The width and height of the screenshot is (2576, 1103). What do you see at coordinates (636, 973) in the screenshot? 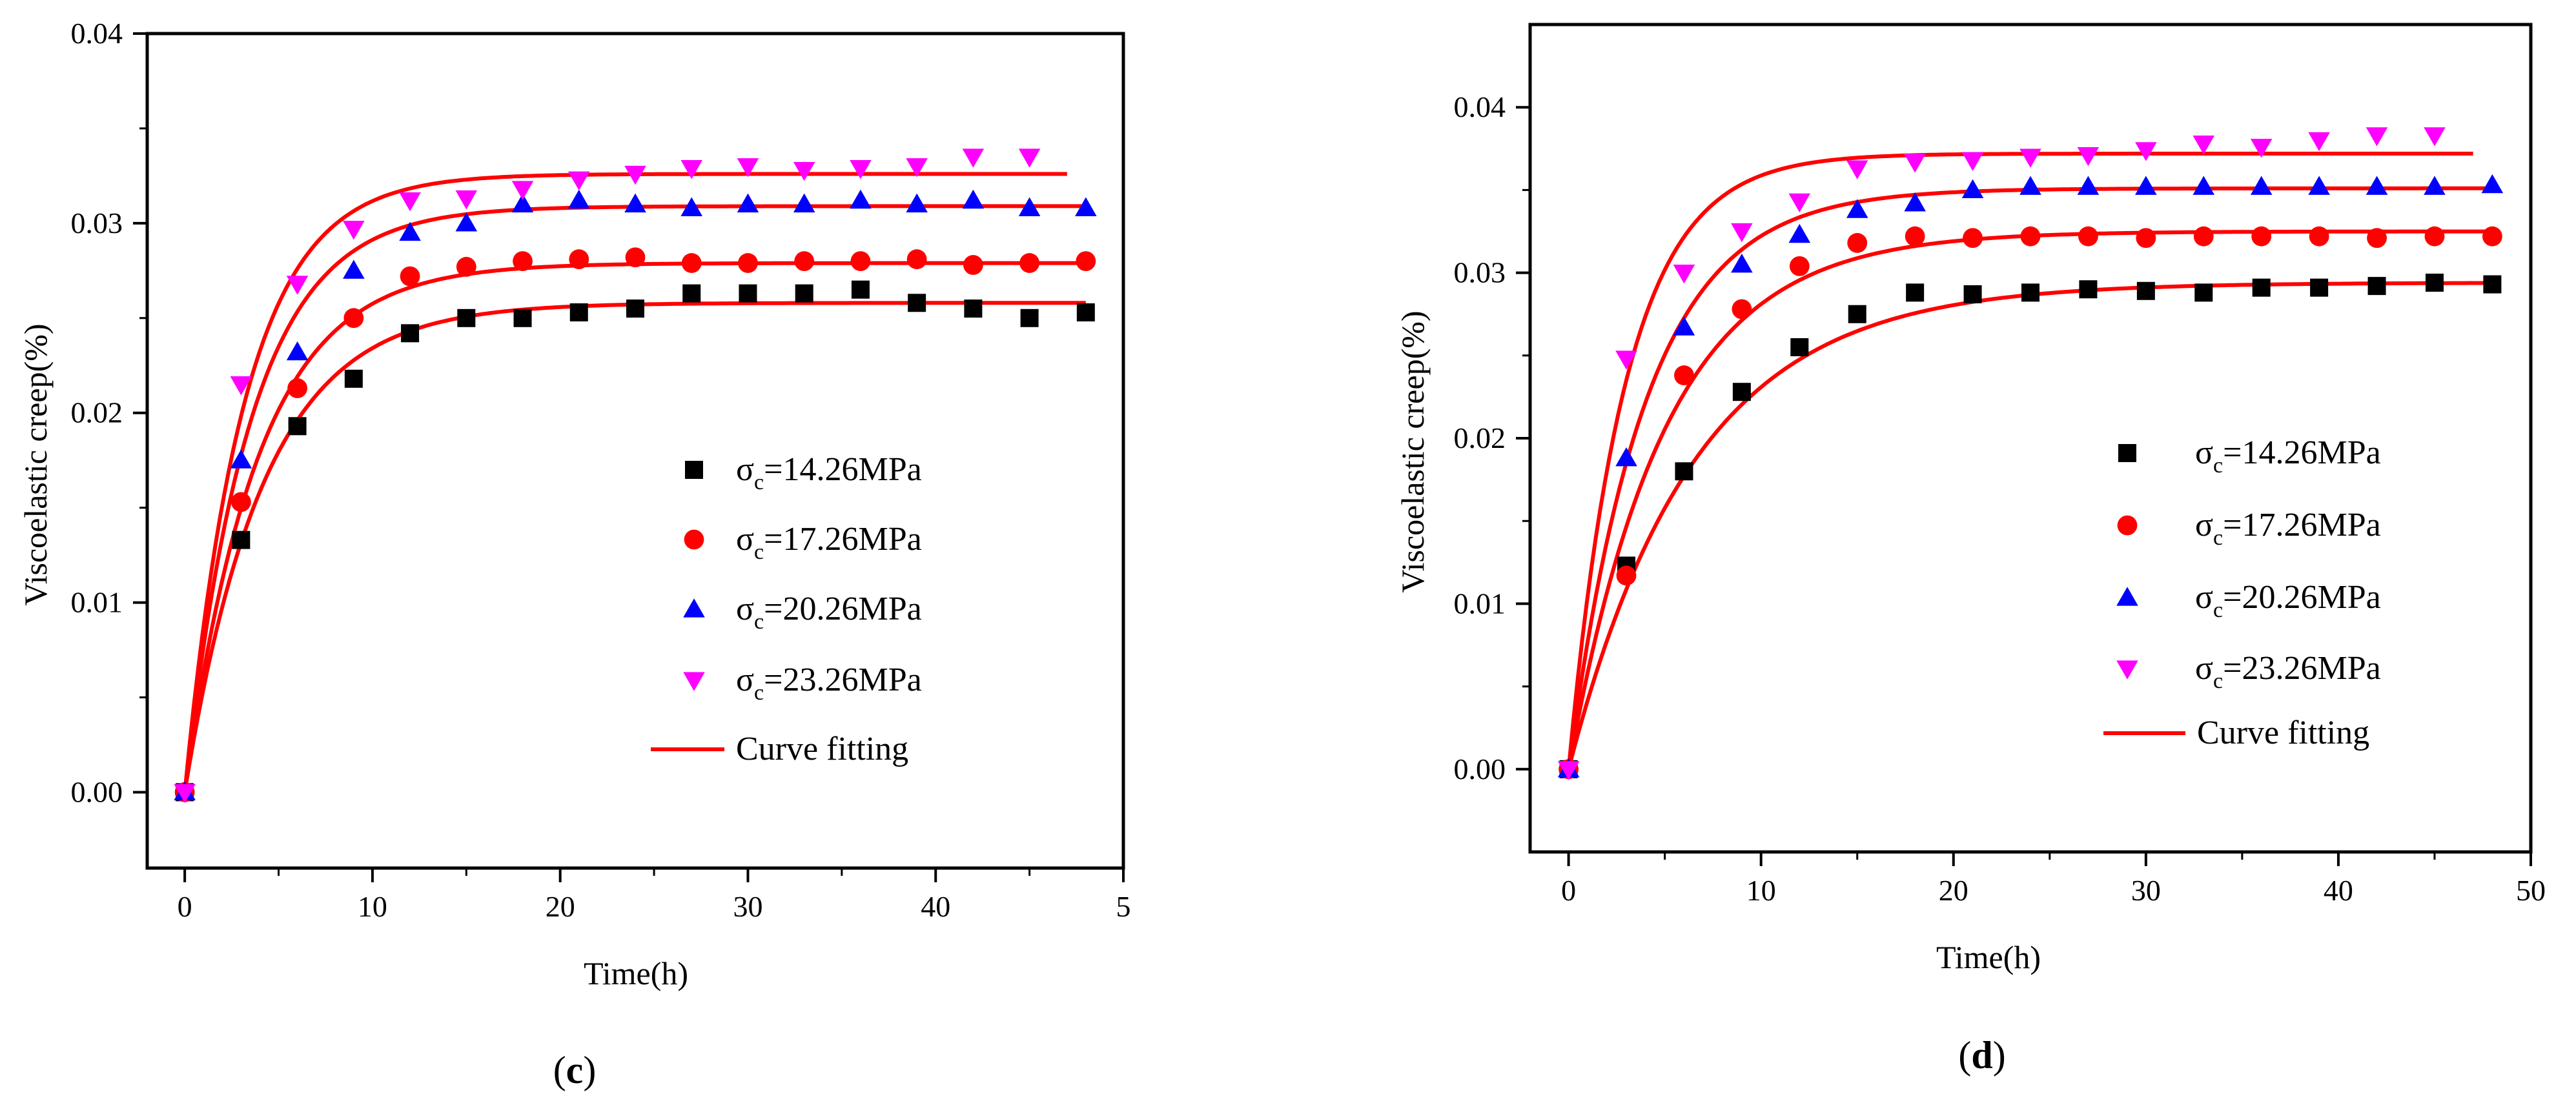
I see `x-axis-title-c: Time(h)` at bounding box center [636, 973].